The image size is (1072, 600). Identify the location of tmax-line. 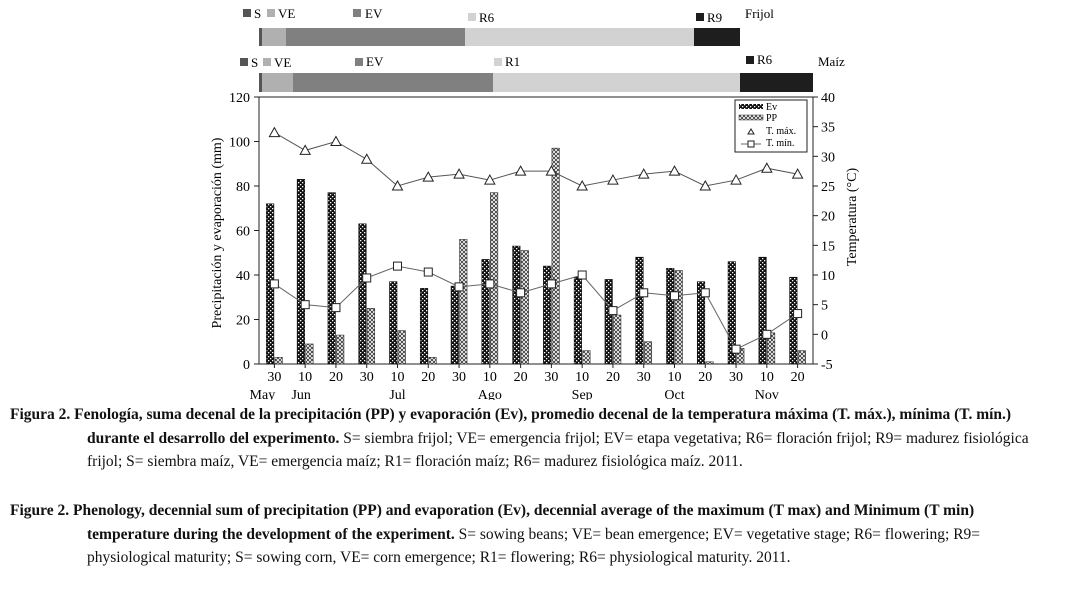
(536, 159).